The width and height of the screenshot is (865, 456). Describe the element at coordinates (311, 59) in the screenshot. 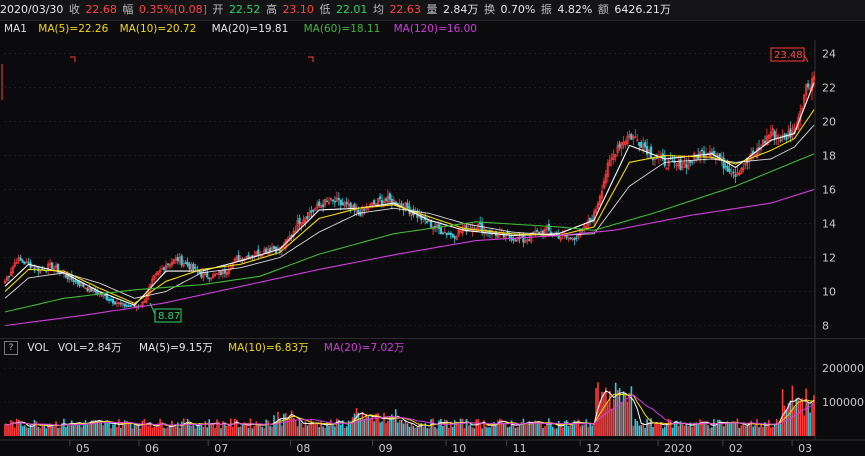

I see `event-marker` at that location.